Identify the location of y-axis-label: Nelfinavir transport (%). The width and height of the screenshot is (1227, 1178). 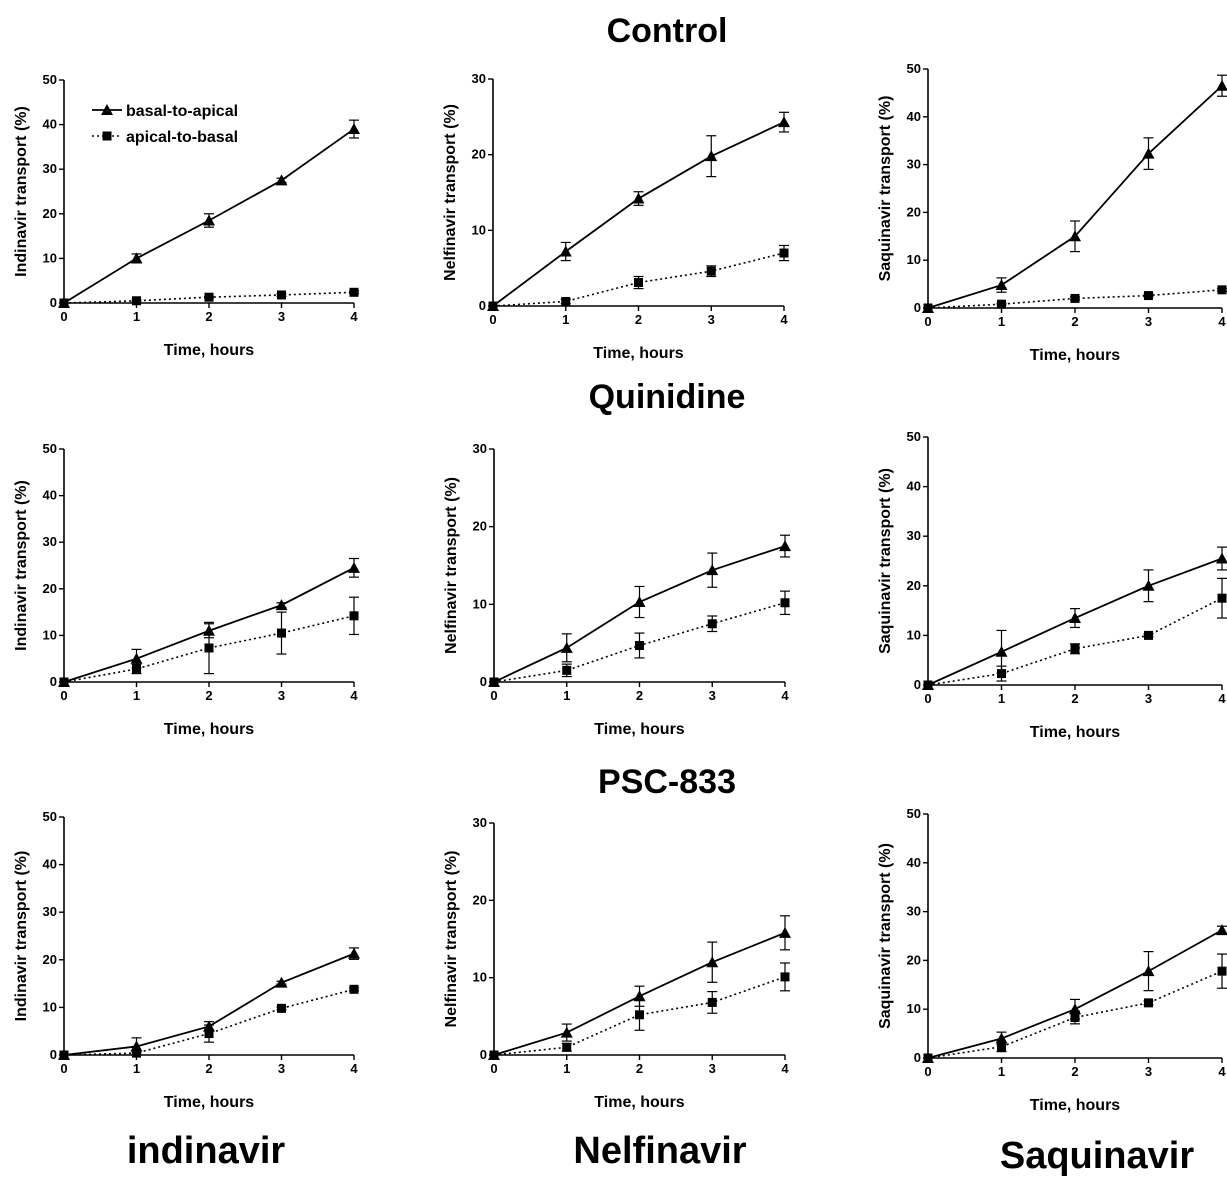
(451, 939).